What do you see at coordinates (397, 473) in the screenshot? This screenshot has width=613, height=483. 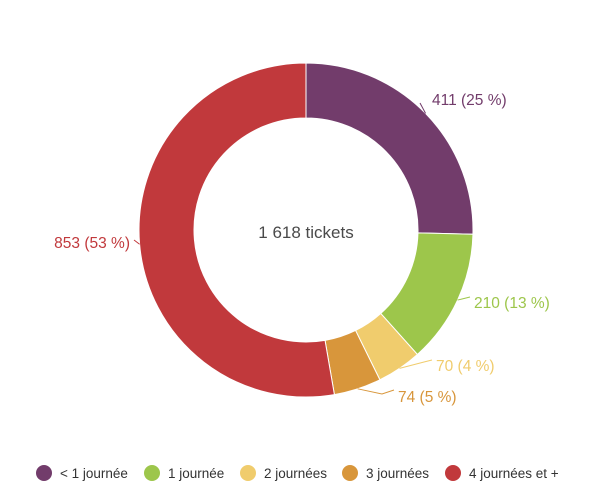 I see `legend-label-3: 3 journées` at bounding box center [397, 473].